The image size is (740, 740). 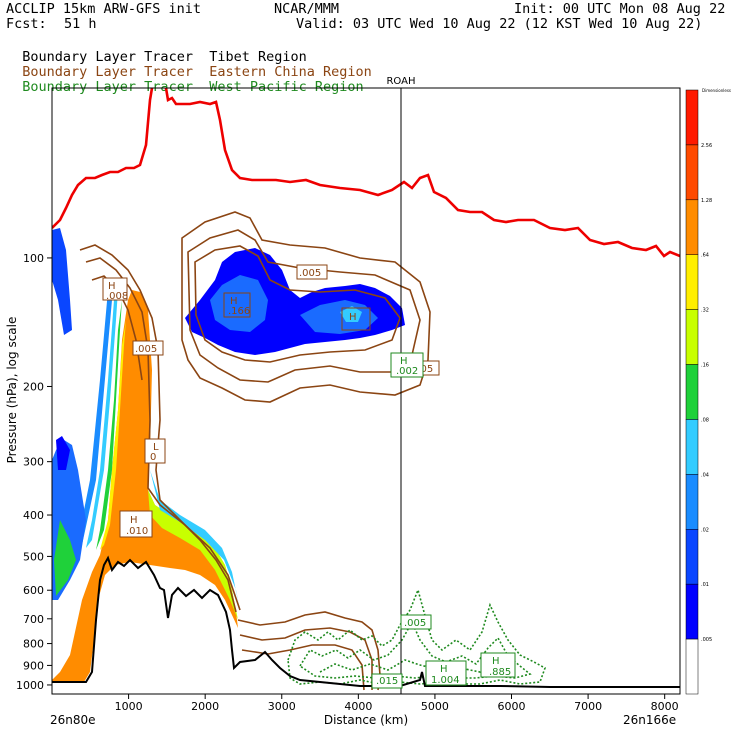 What do you see at coordinates (649, 720) in the screenshot?
I see `x-end-label: 26n166e` at bounding box center [649, 720].